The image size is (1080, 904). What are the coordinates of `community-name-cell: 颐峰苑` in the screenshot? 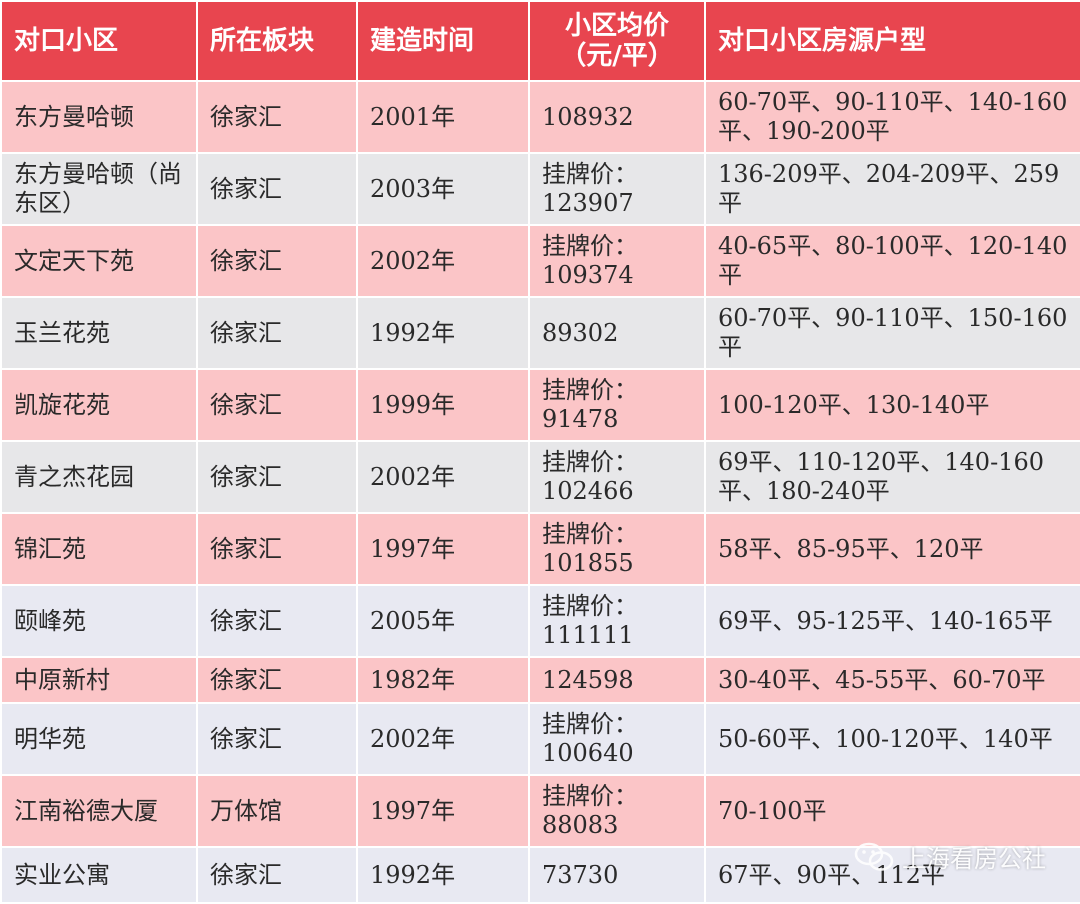 It's located at (99, 621).